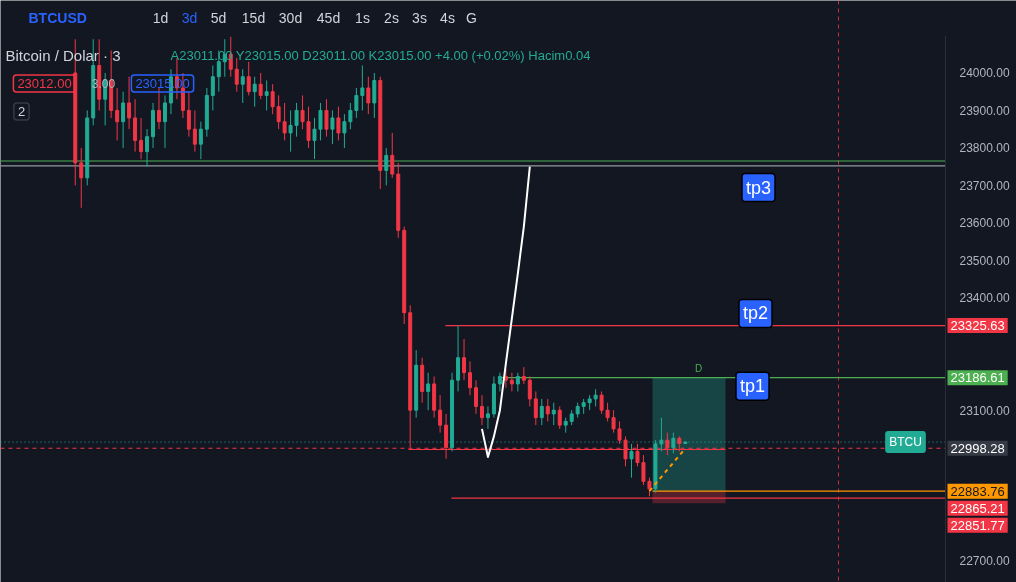  I want to click on y-tick-label: 23900.00, so click(984, 110).